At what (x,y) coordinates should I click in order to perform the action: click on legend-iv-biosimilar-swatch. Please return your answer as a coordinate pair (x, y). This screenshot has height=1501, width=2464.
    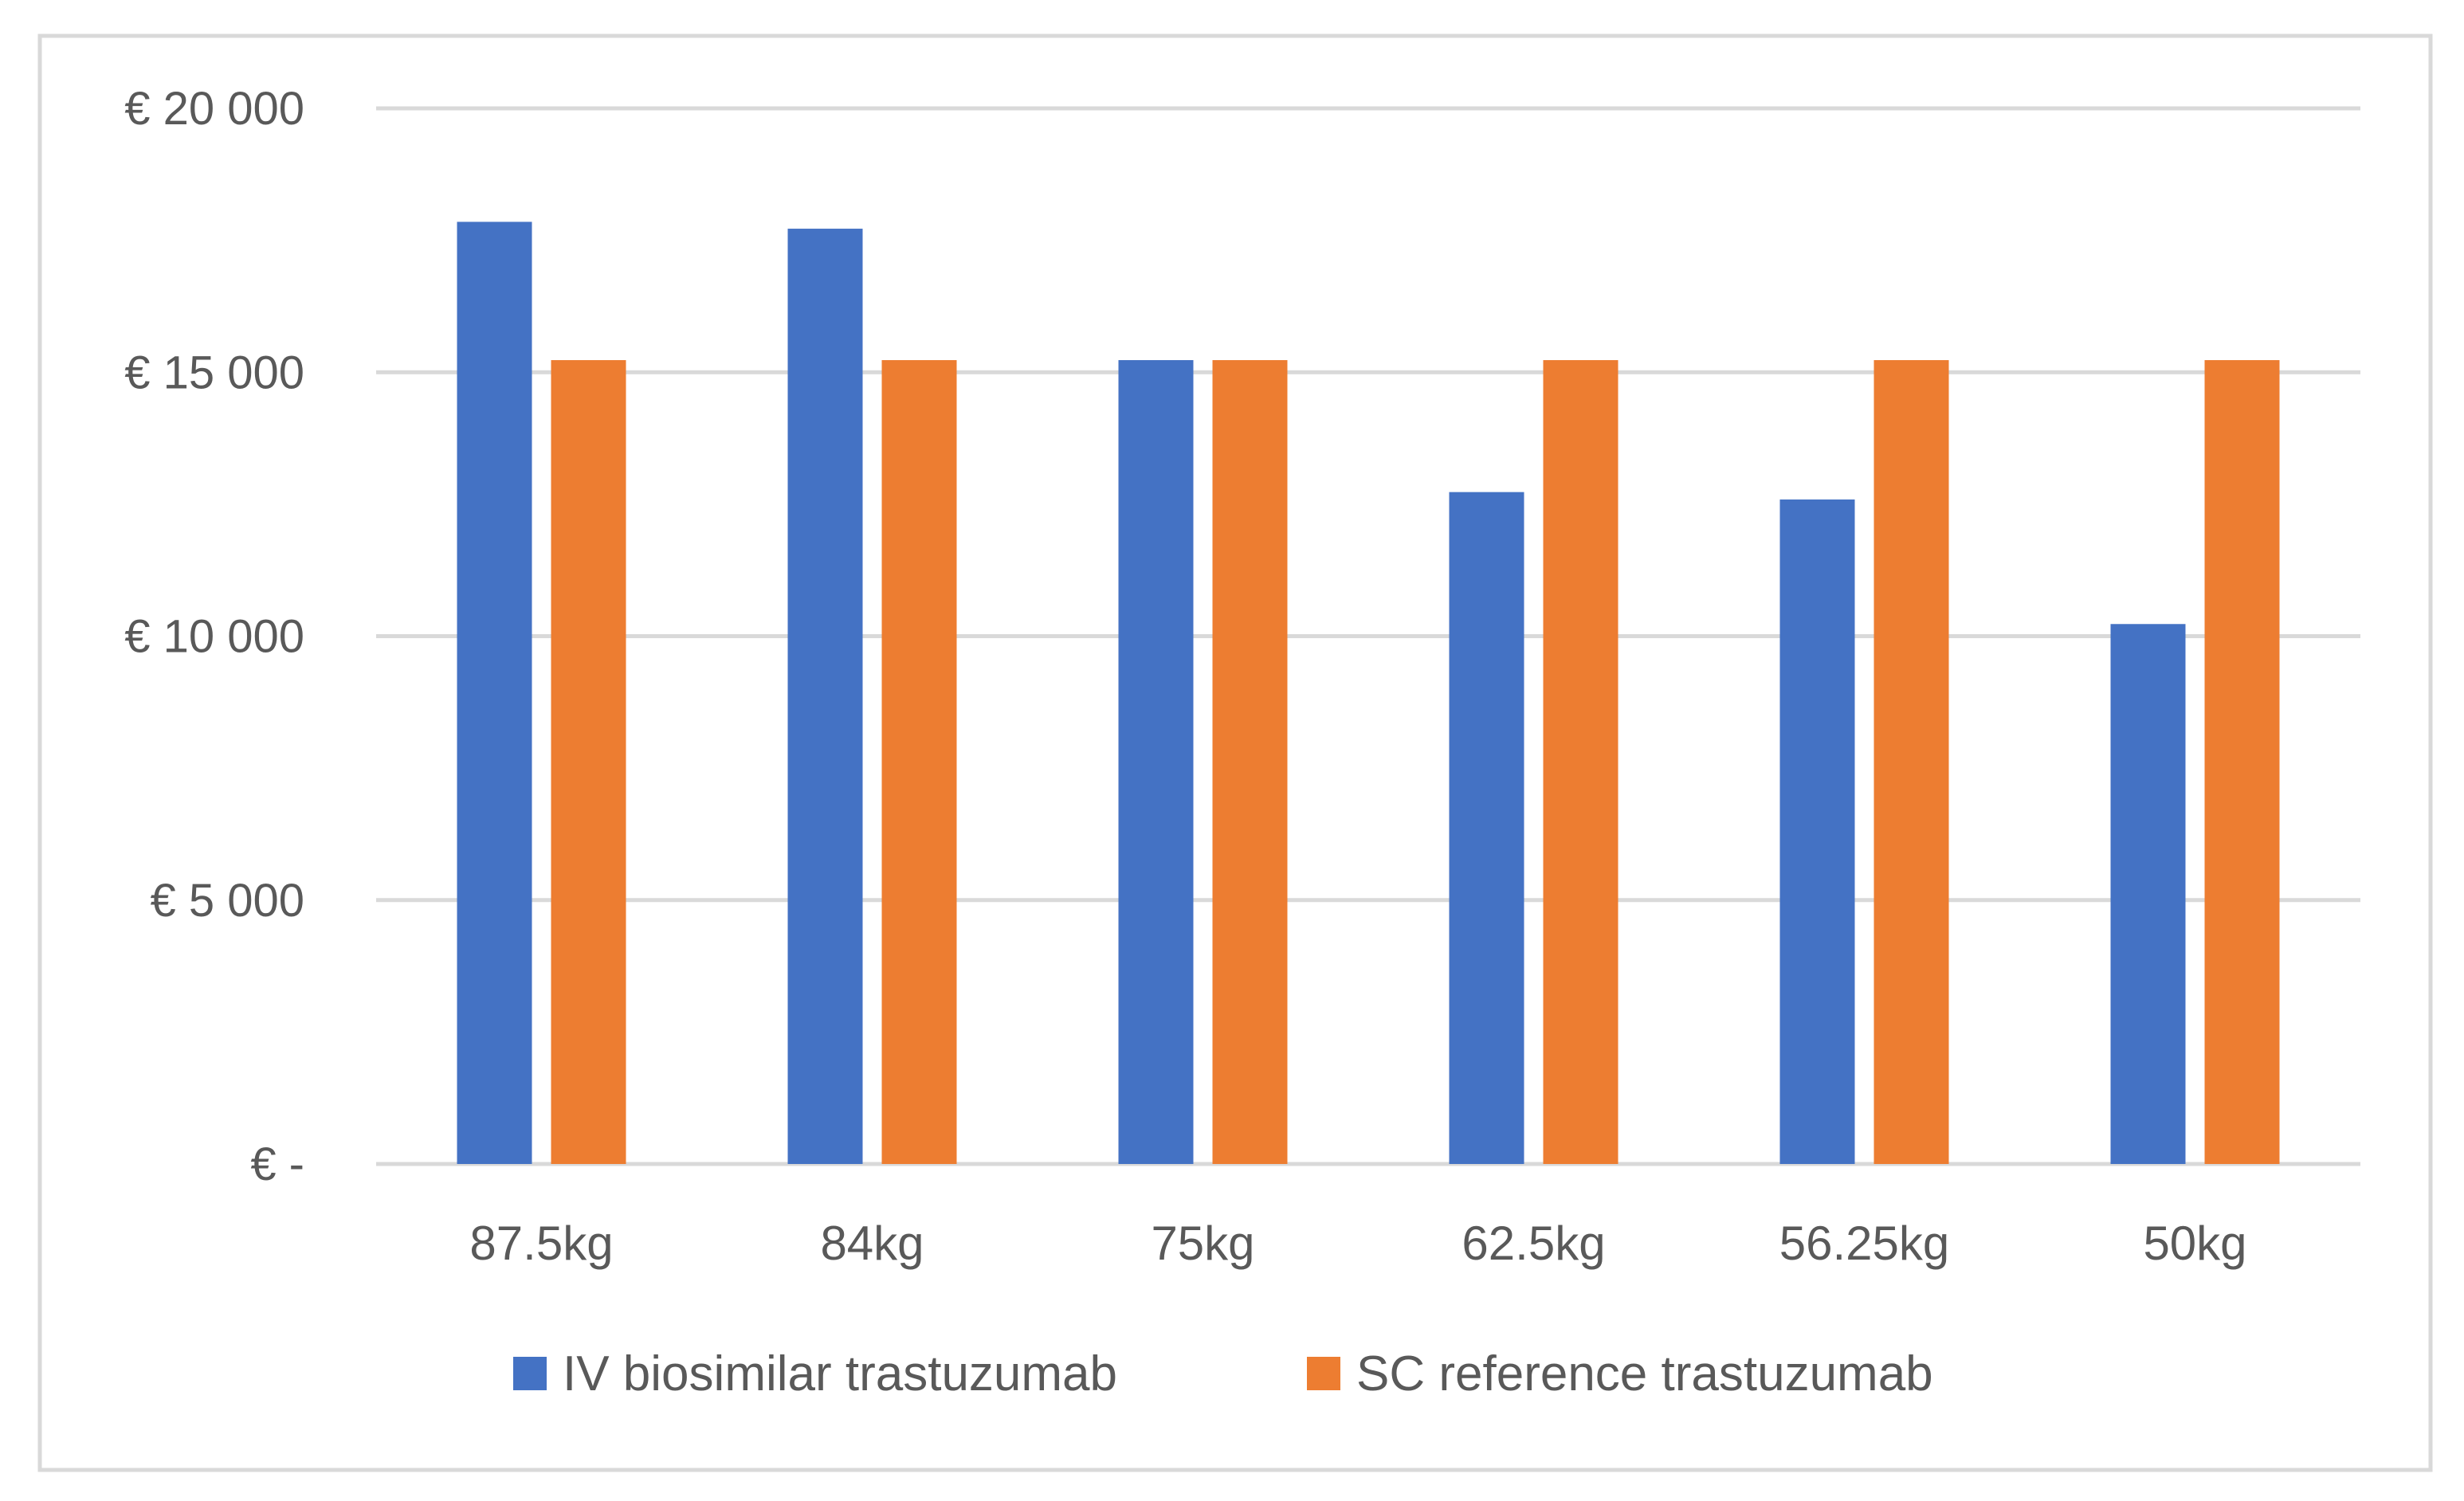
    Looking at the image, I should click on (530, 1373).